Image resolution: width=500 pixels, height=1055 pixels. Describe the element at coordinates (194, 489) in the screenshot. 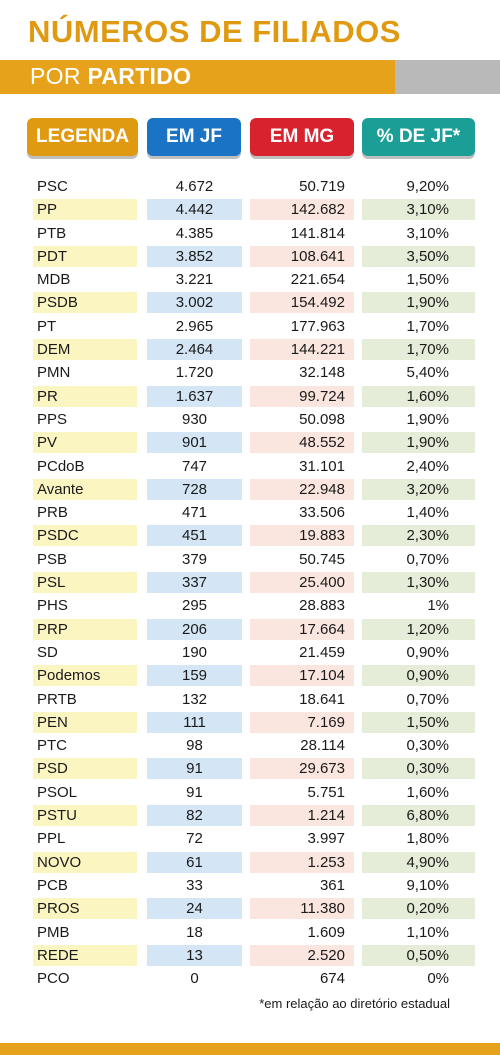

I see `em-jf-cell: 728` at that location.